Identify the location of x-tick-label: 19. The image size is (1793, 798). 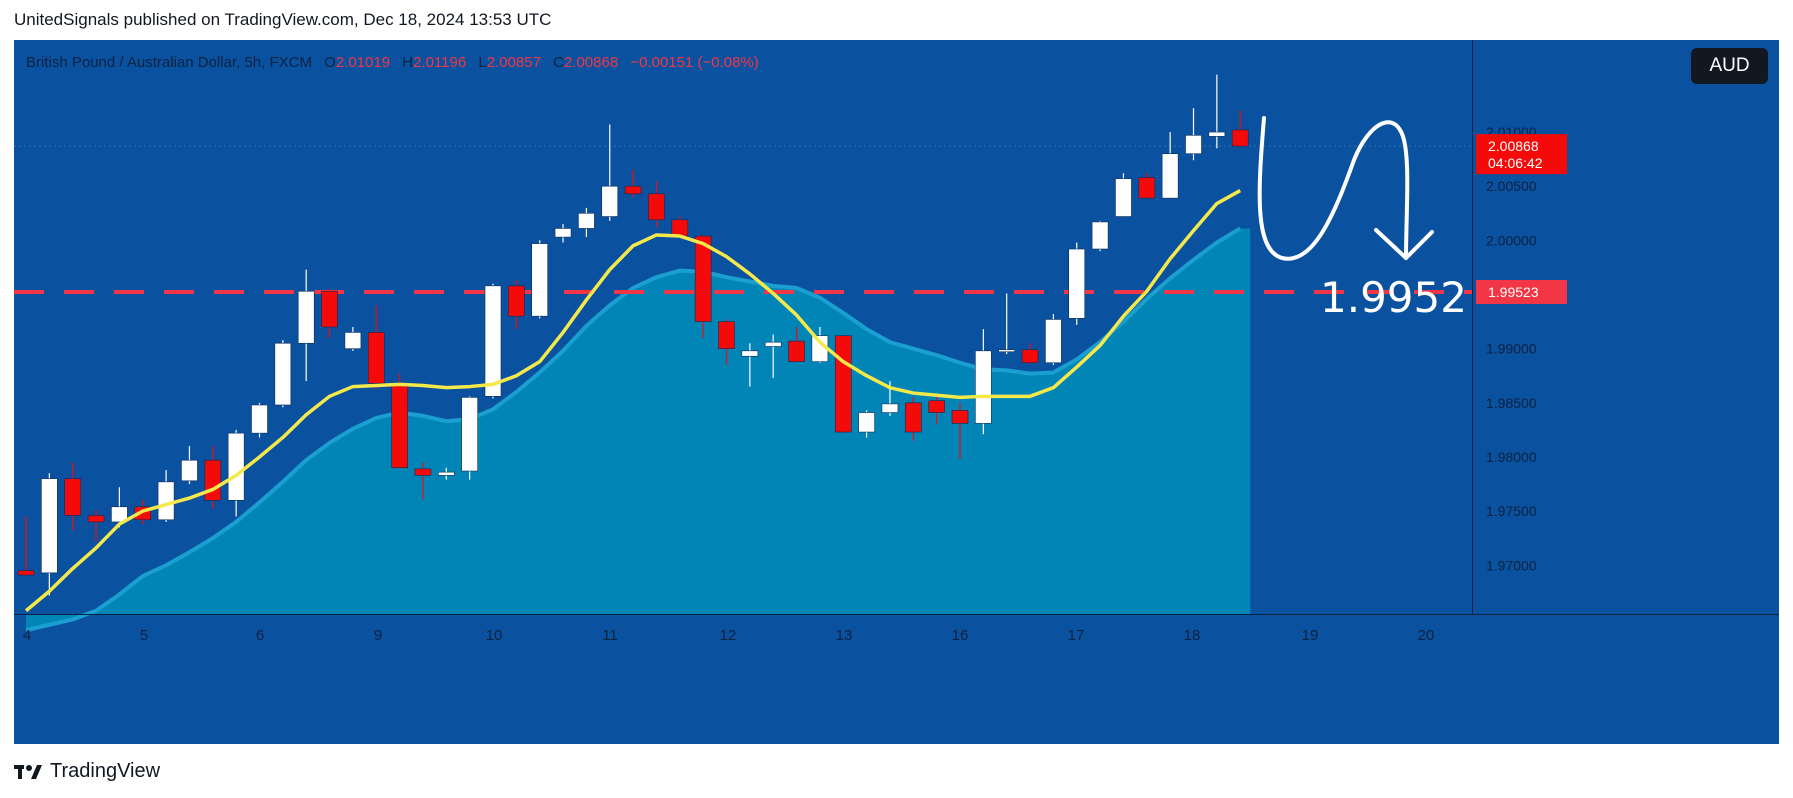
(1310, 635).